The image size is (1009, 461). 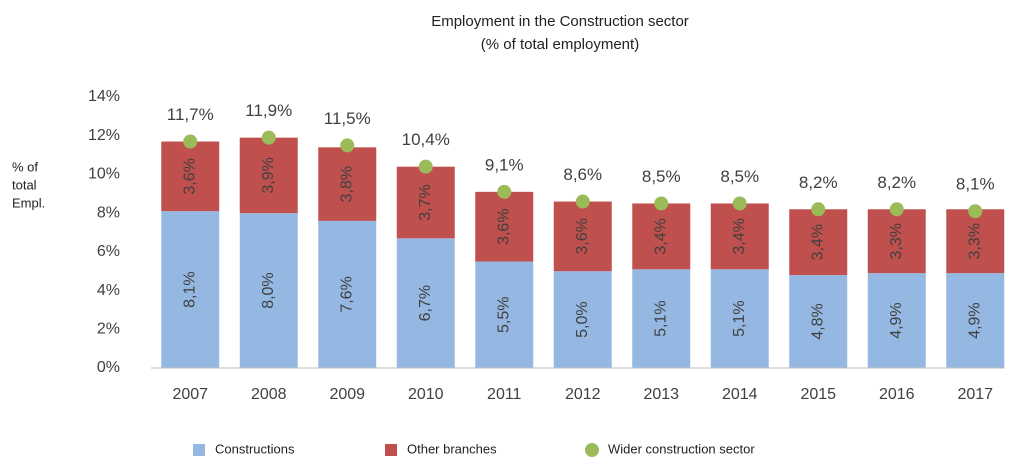 What do you see at coordinates (426, 139) in the screenshot?
I see `total-label: 10,4%` at bounding box center [426, 139].